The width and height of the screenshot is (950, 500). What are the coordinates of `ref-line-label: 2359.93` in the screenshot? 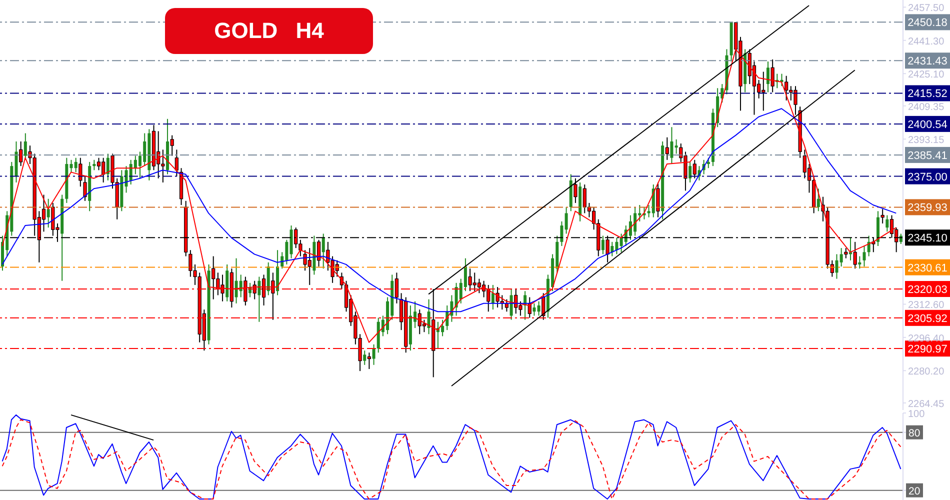 It's located at (928, 208).